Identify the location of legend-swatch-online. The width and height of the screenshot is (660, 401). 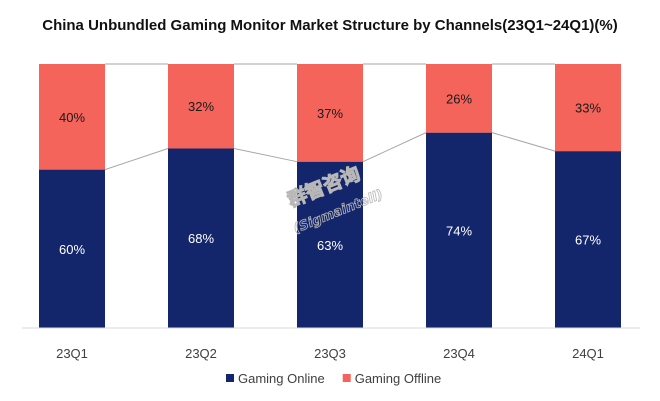
(230, 378).